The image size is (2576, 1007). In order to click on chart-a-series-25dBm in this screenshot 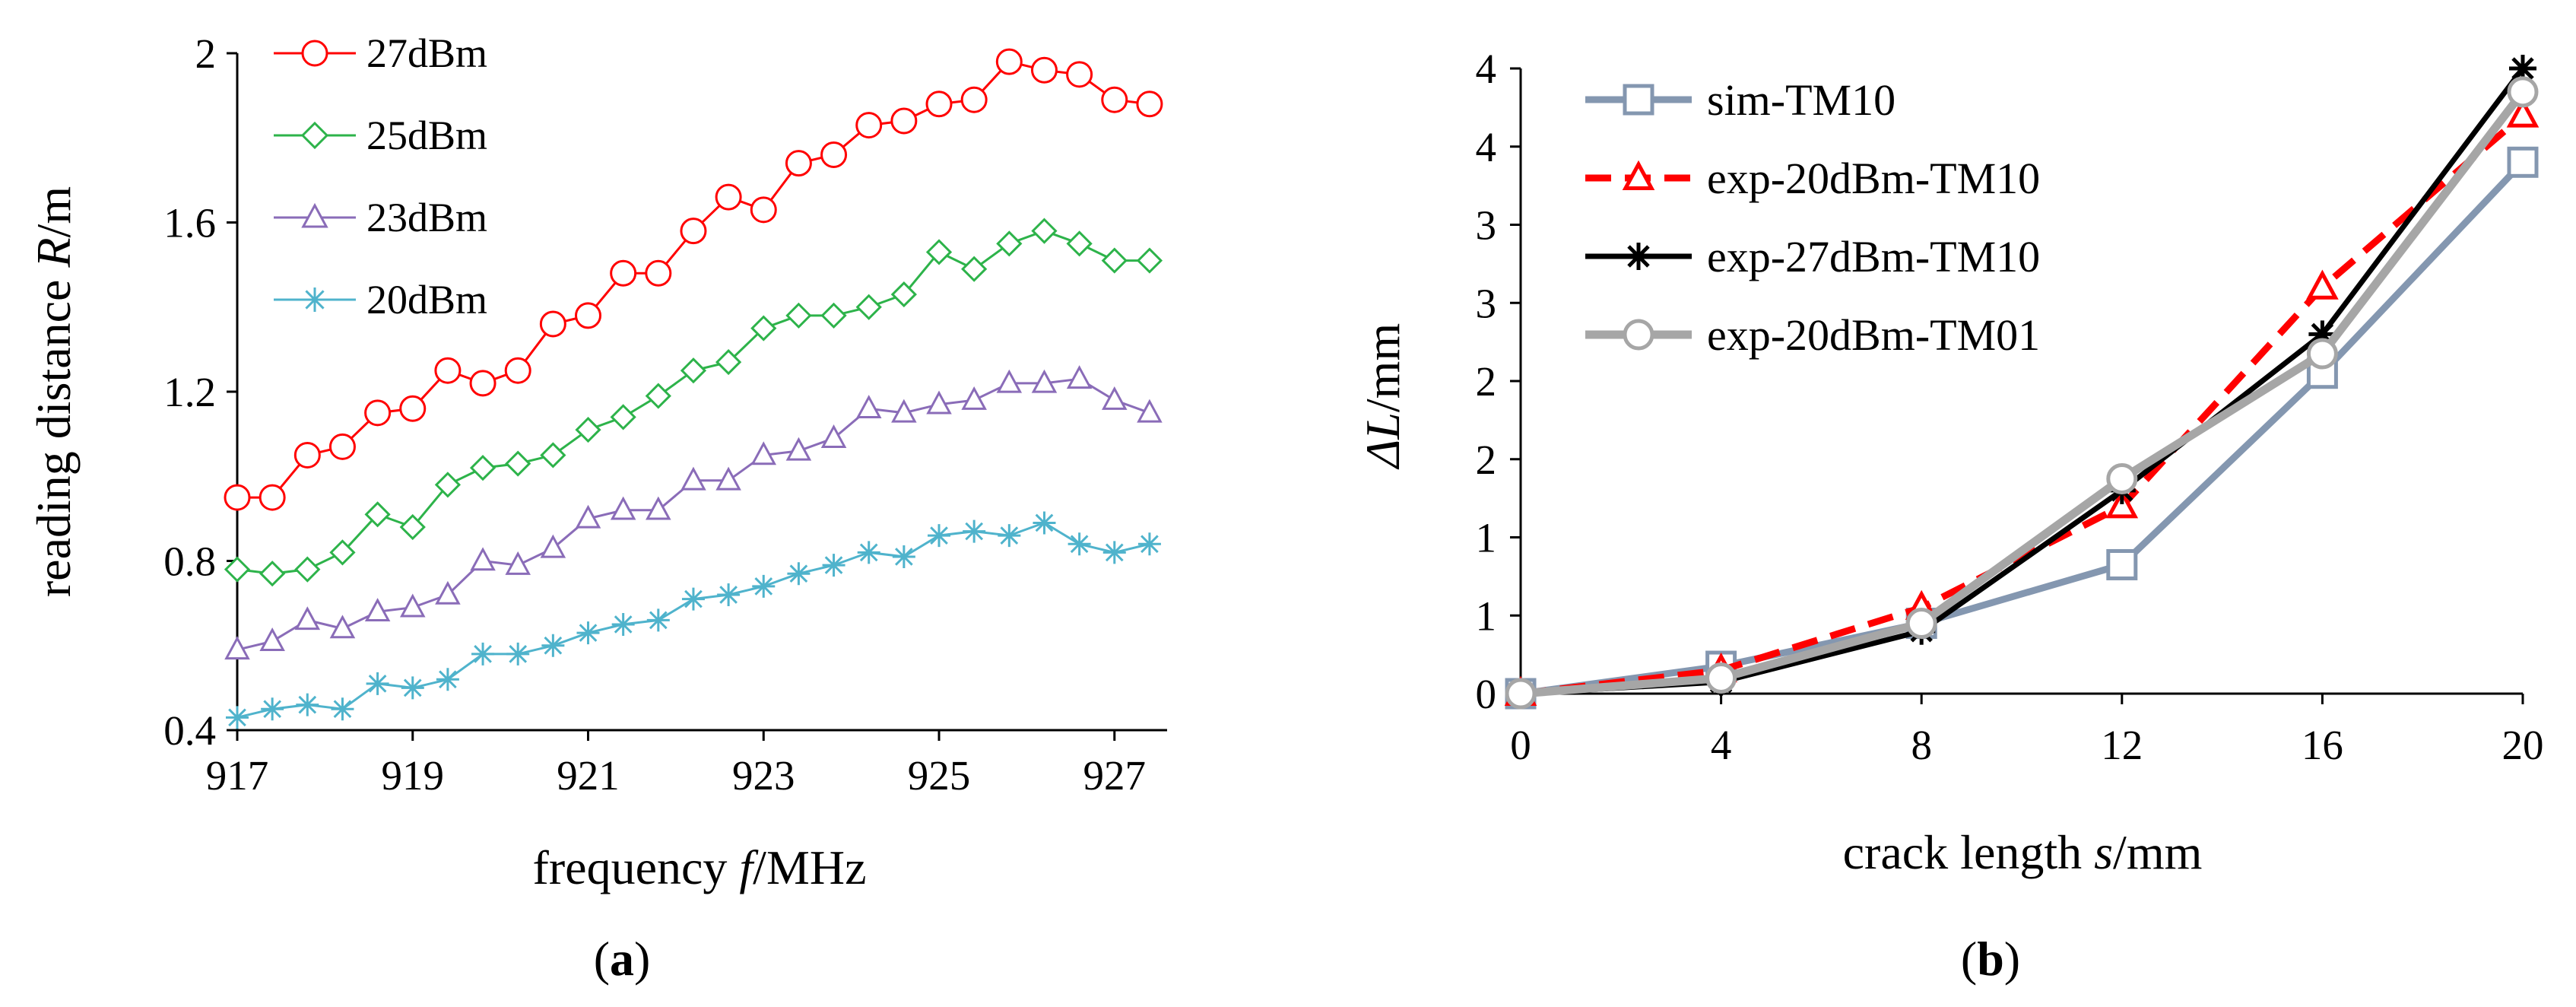, I will do `click(693, 403)`.